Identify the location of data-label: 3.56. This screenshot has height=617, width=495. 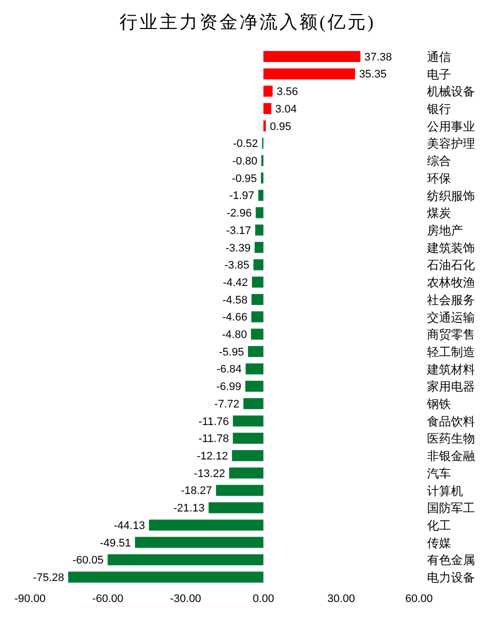
(287, 92).